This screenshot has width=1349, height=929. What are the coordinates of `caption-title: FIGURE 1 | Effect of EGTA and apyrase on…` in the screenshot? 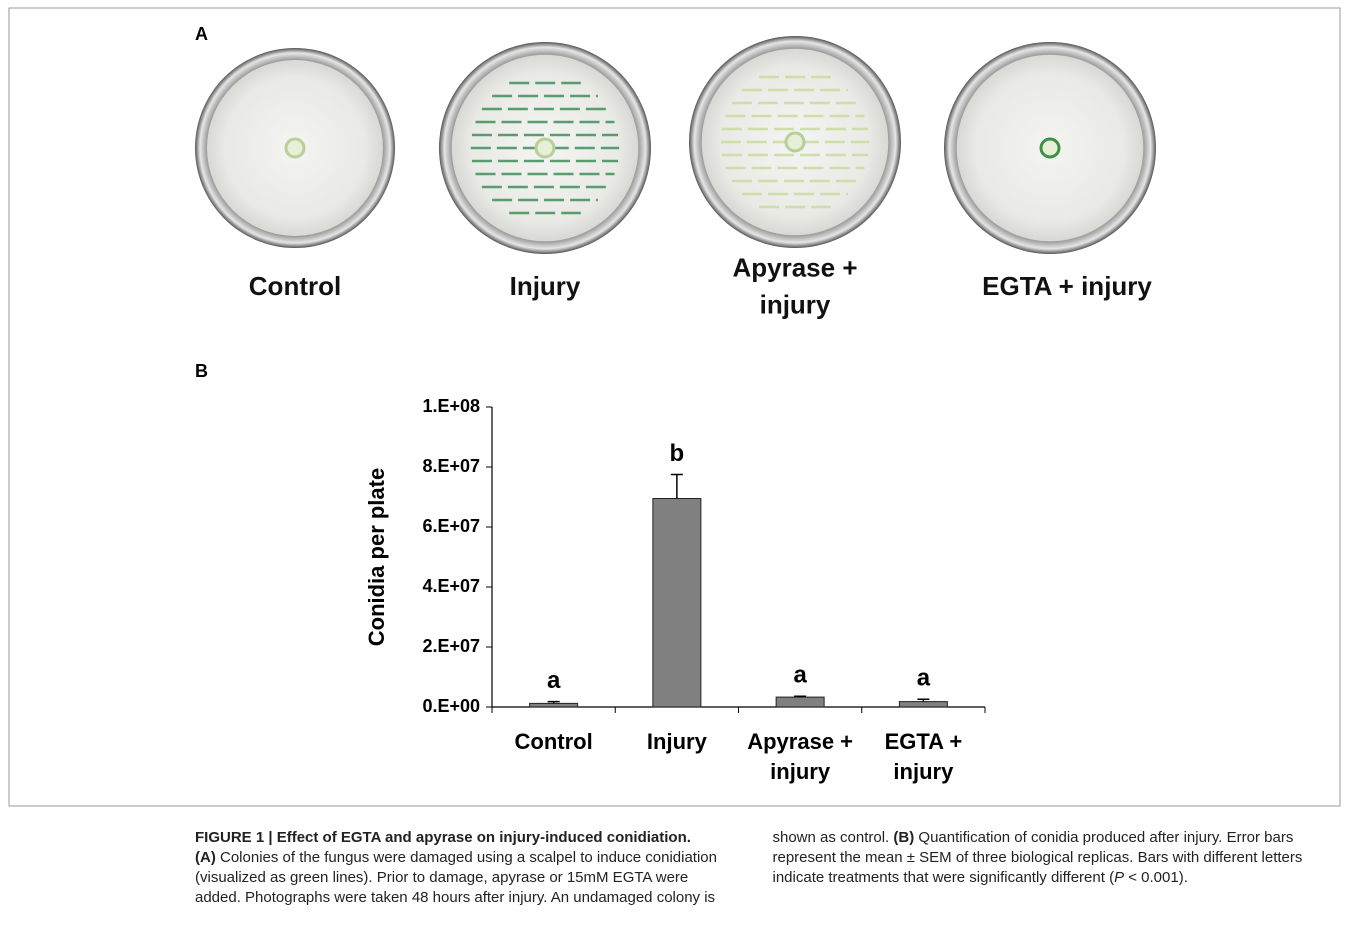 It's located at (443, 837).